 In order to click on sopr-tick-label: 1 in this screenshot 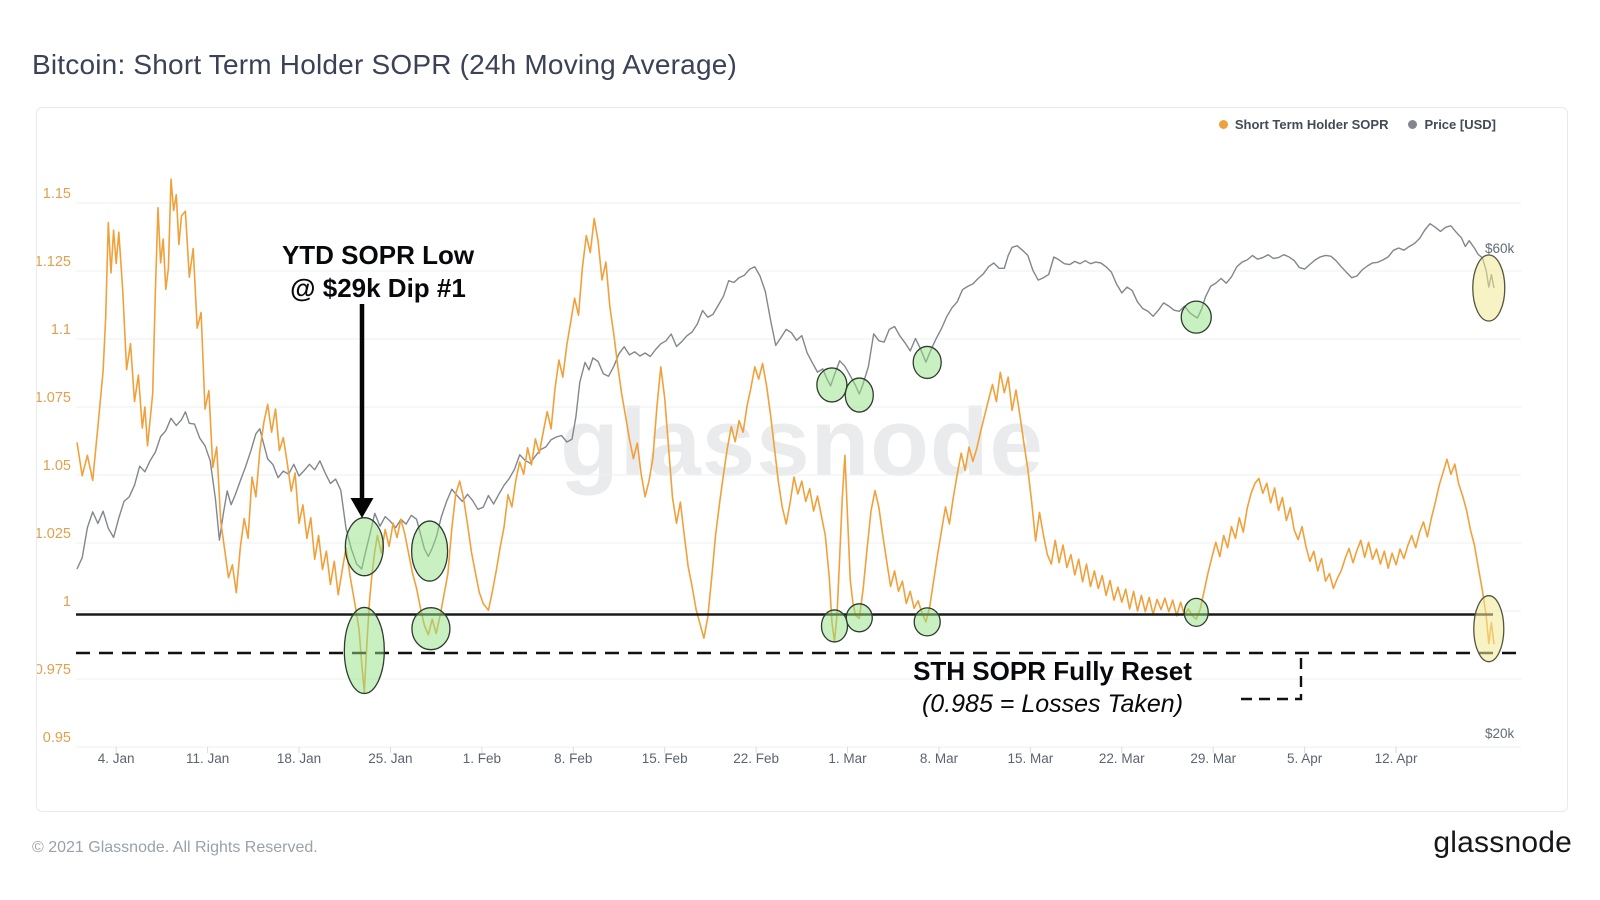, I will do `click(67, 602)`.